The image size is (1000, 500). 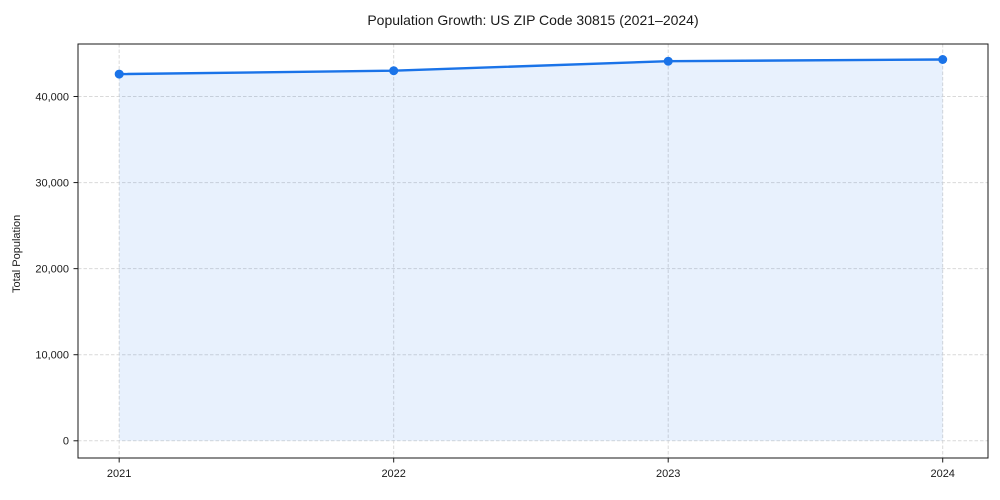 I want to click on x-tick-label: 2024, so click(x=942, y=474).